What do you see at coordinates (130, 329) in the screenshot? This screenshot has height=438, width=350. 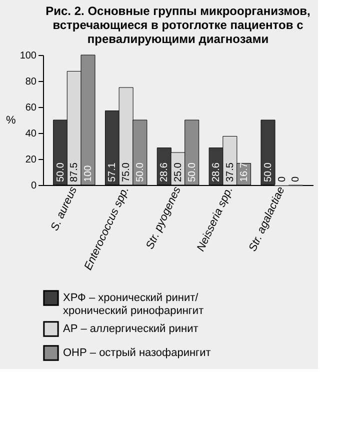 I see `legend-label: АР – аллергический ринит` at bounding box center [130, 329].